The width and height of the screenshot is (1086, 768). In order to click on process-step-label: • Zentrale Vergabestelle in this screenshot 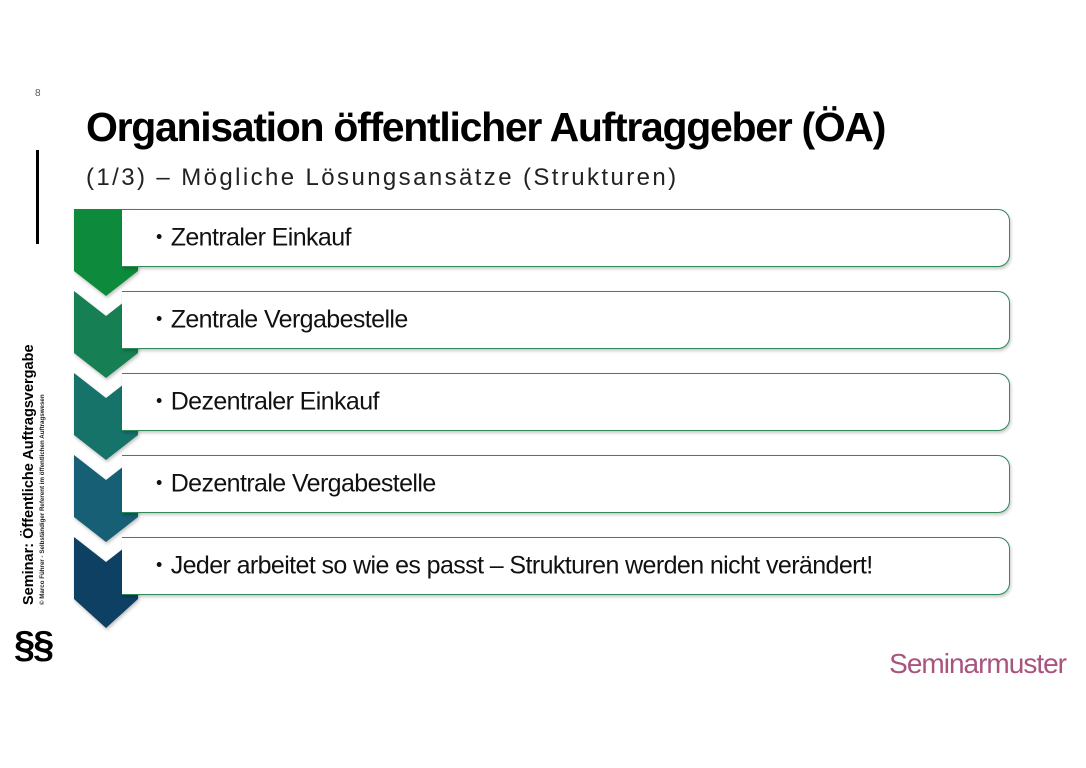, I will do `click(282, 320)`.